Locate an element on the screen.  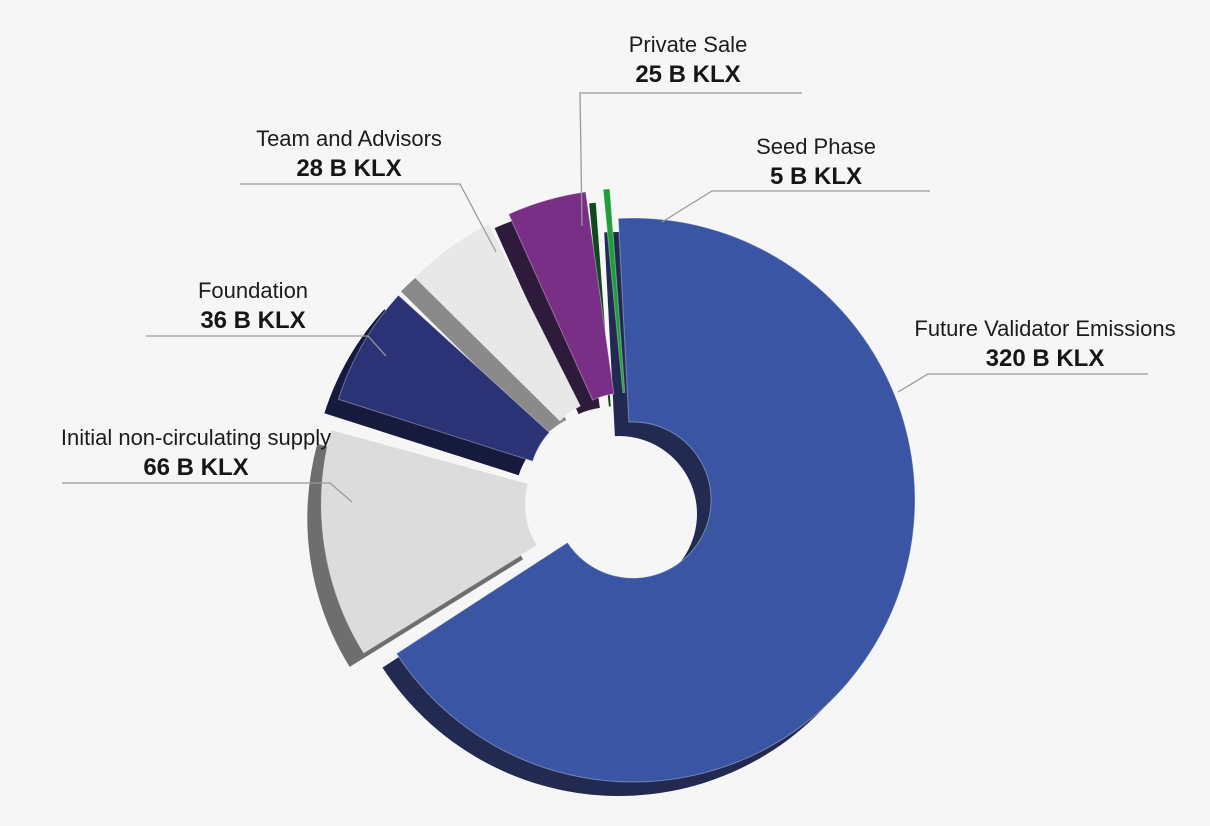
leader-line-initial-non-circulating-supply is located at coordinates (207, 492).